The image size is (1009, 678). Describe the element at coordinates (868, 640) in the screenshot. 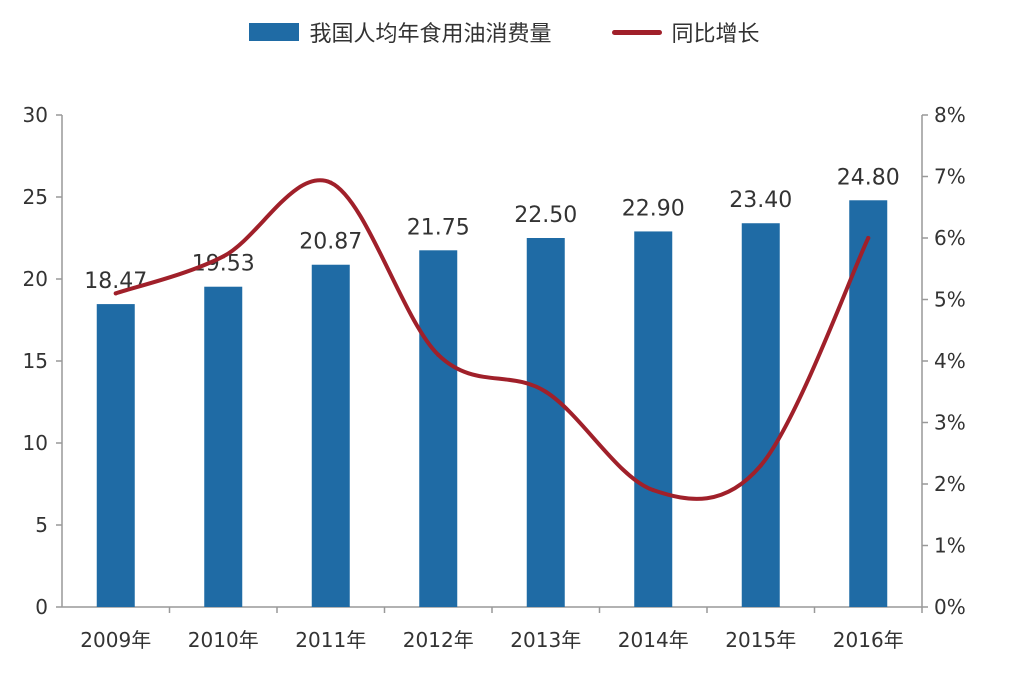

I see `x-tick-label: 2016年` at that location.